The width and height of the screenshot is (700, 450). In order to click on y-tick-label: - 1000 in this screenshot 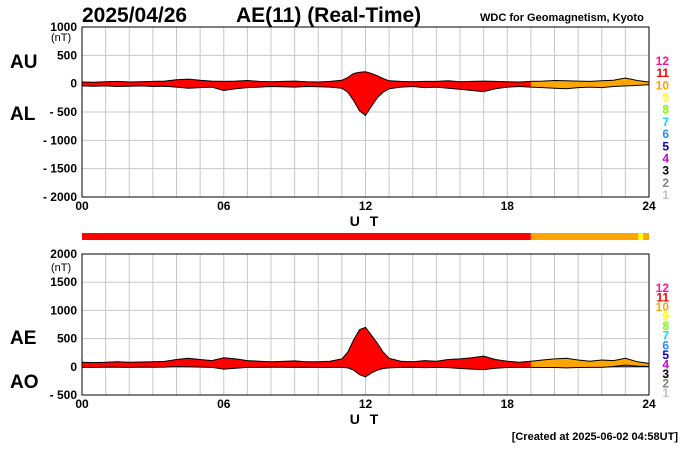, I will do `click(60, 140)`.